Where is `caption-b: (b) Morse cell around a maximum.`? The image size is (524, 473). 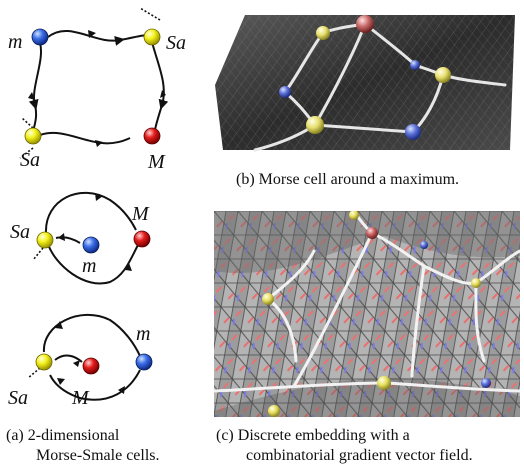 caption-b: (b) Morse cell around a maximum. is located at coordinates (348, 179).